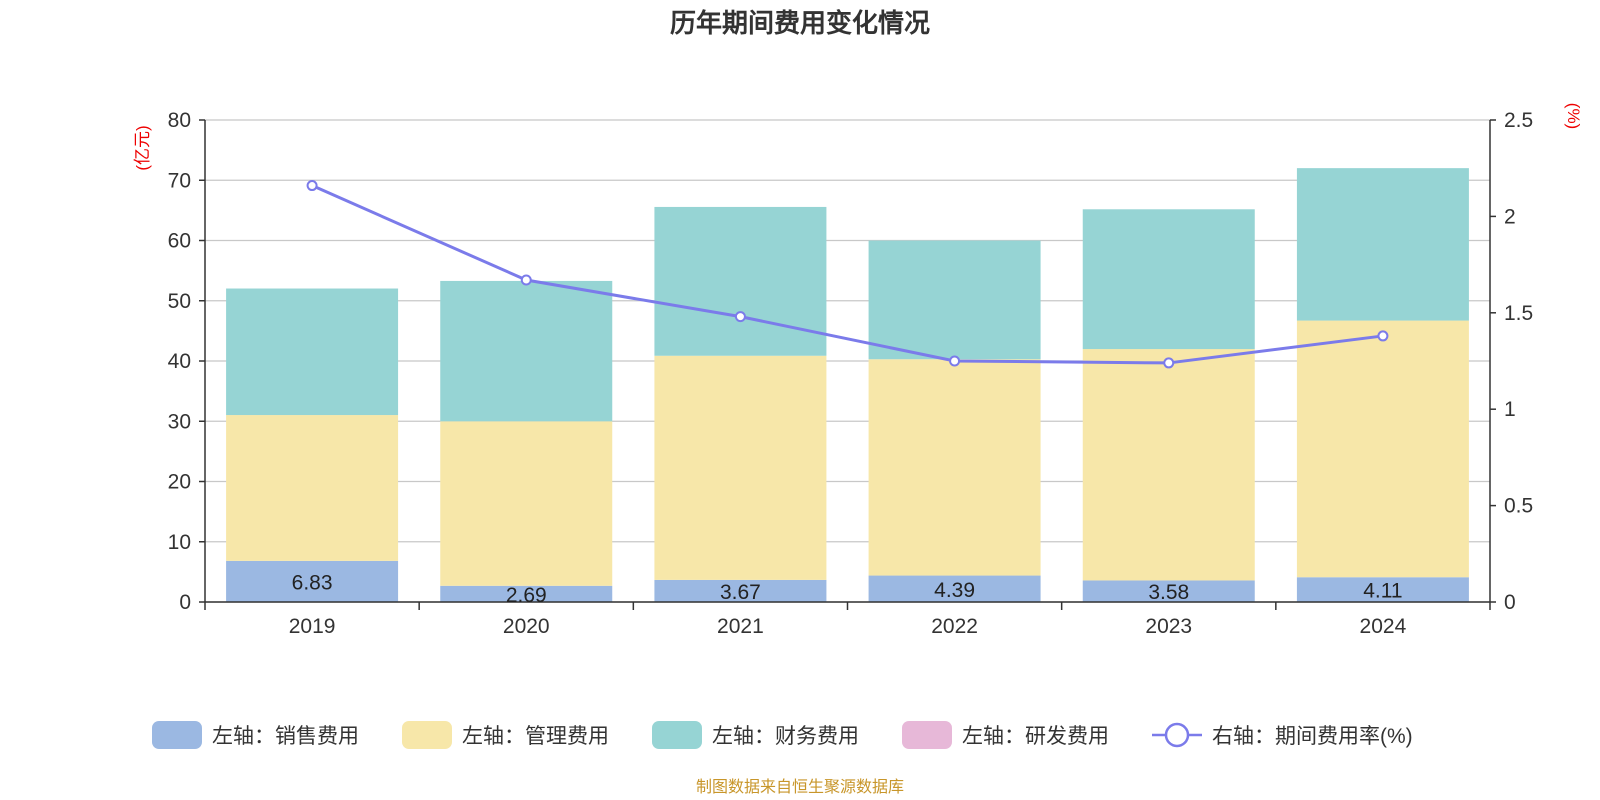 Image resolution: width=1600 pixels, height=800 pixels. Describe the element at coordinates (800, 787) in the screenshot. I see `source-note: 制图数据来自恒生聚源数据库` at that location.